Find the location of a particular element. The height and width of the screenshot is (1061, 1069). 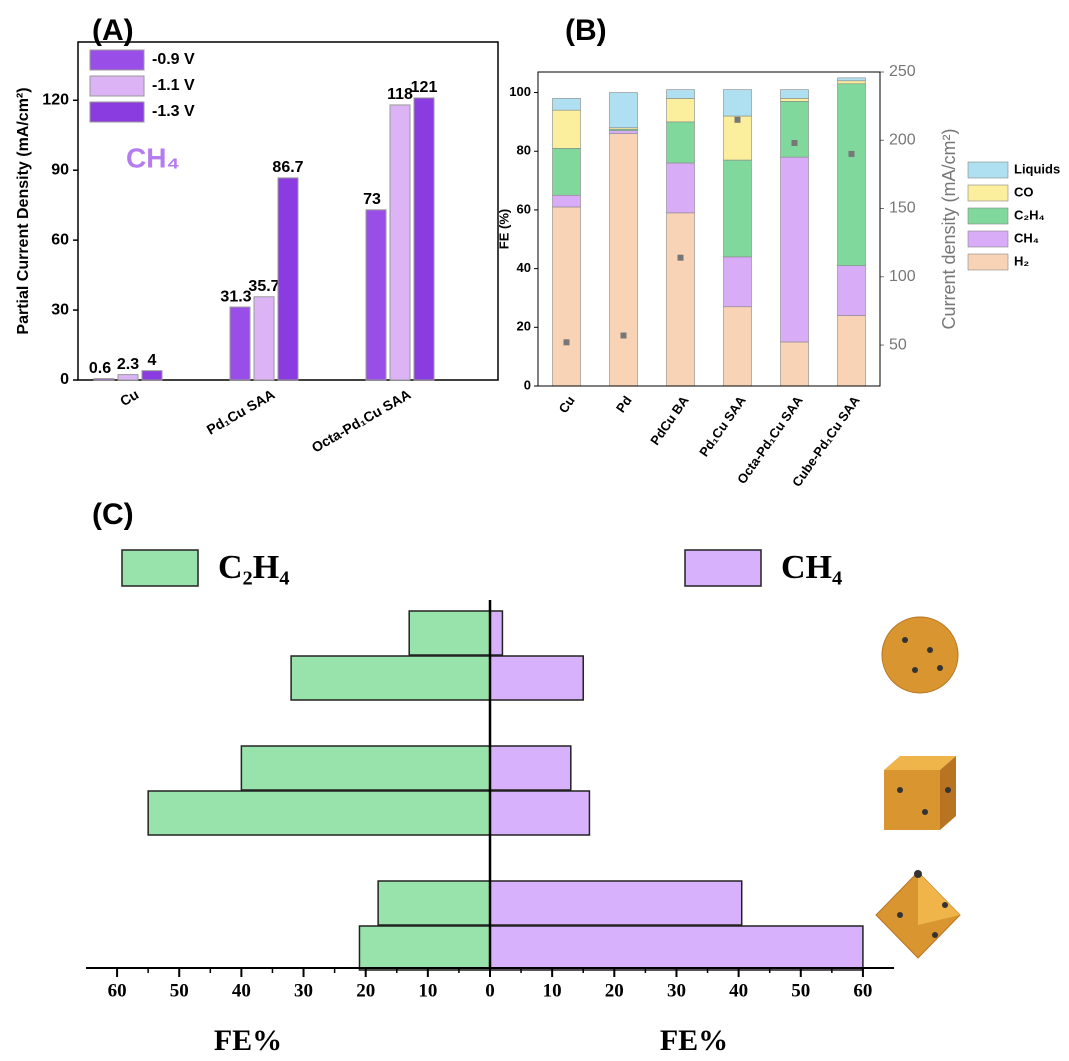

x-tick-label: Octa-Pd₁Cu SAA is located at coordinates (361, 421).